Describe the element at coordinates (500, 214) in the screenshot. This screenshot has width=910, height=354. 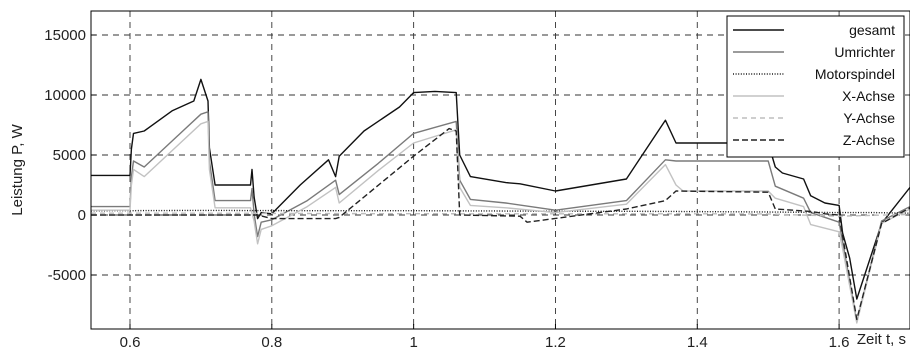
I see `series-line-y-achse` at that location.